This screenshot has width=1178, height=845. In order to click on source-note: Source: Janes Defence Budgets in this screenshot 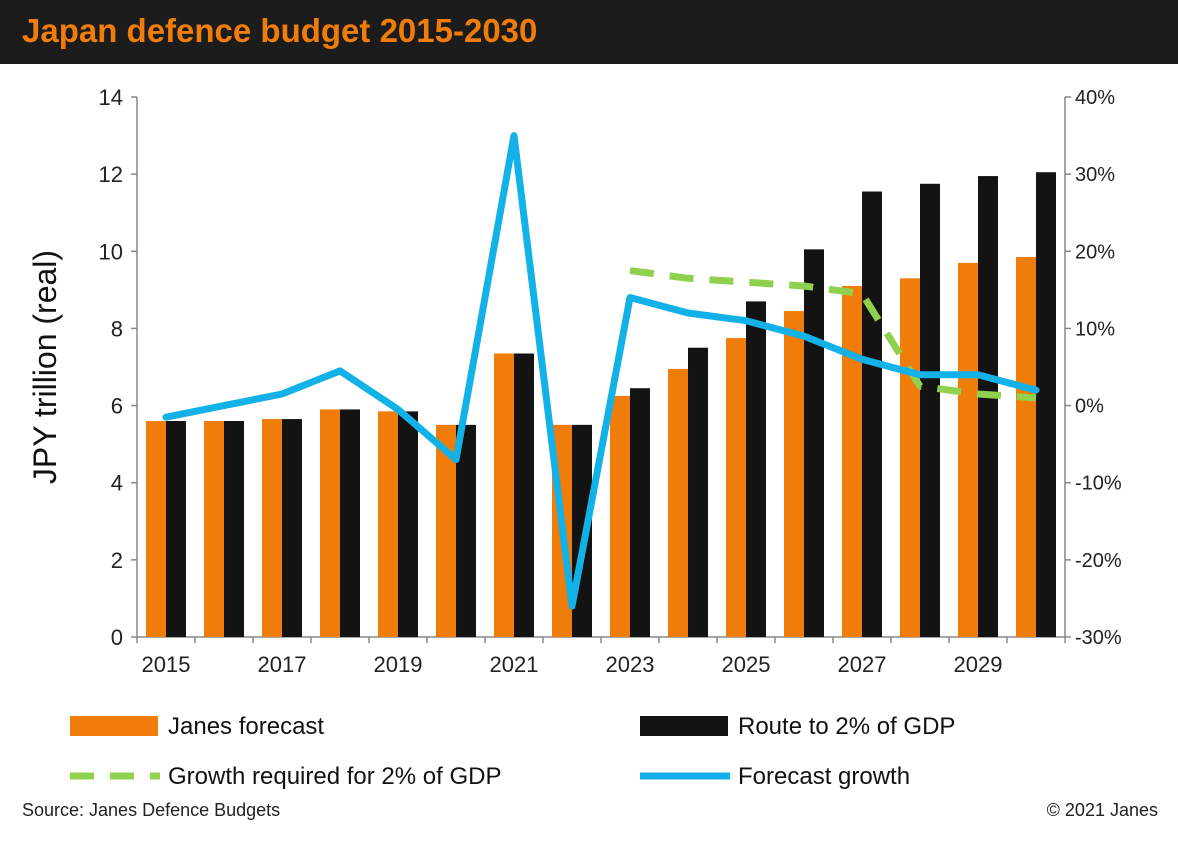, I will do `click(151, 810)`.